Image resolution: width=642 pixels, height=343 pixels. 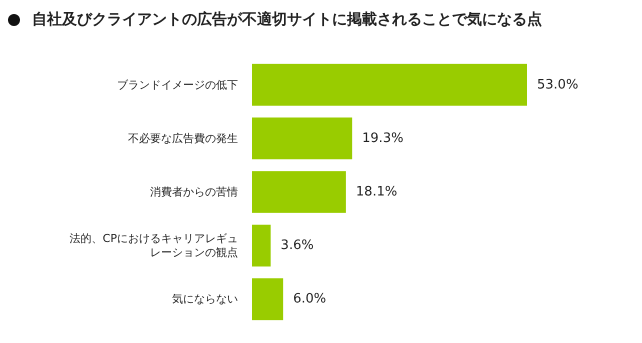 What do you see at coordinates (309, 299) in the screenshot?
I see `data-label: 6.0%` at bounding box center [309, 299].